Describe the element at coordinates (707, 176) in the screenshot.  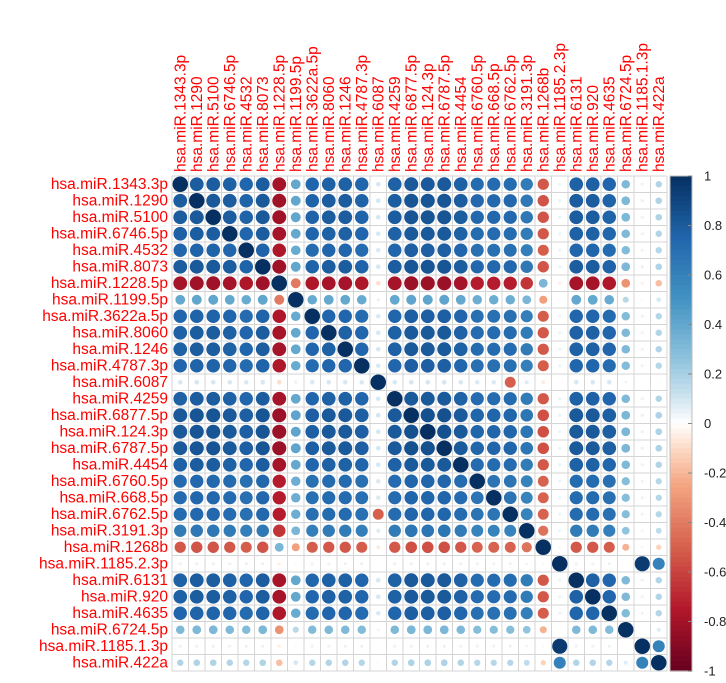
I see `legend-tick-label: 1` at that location.